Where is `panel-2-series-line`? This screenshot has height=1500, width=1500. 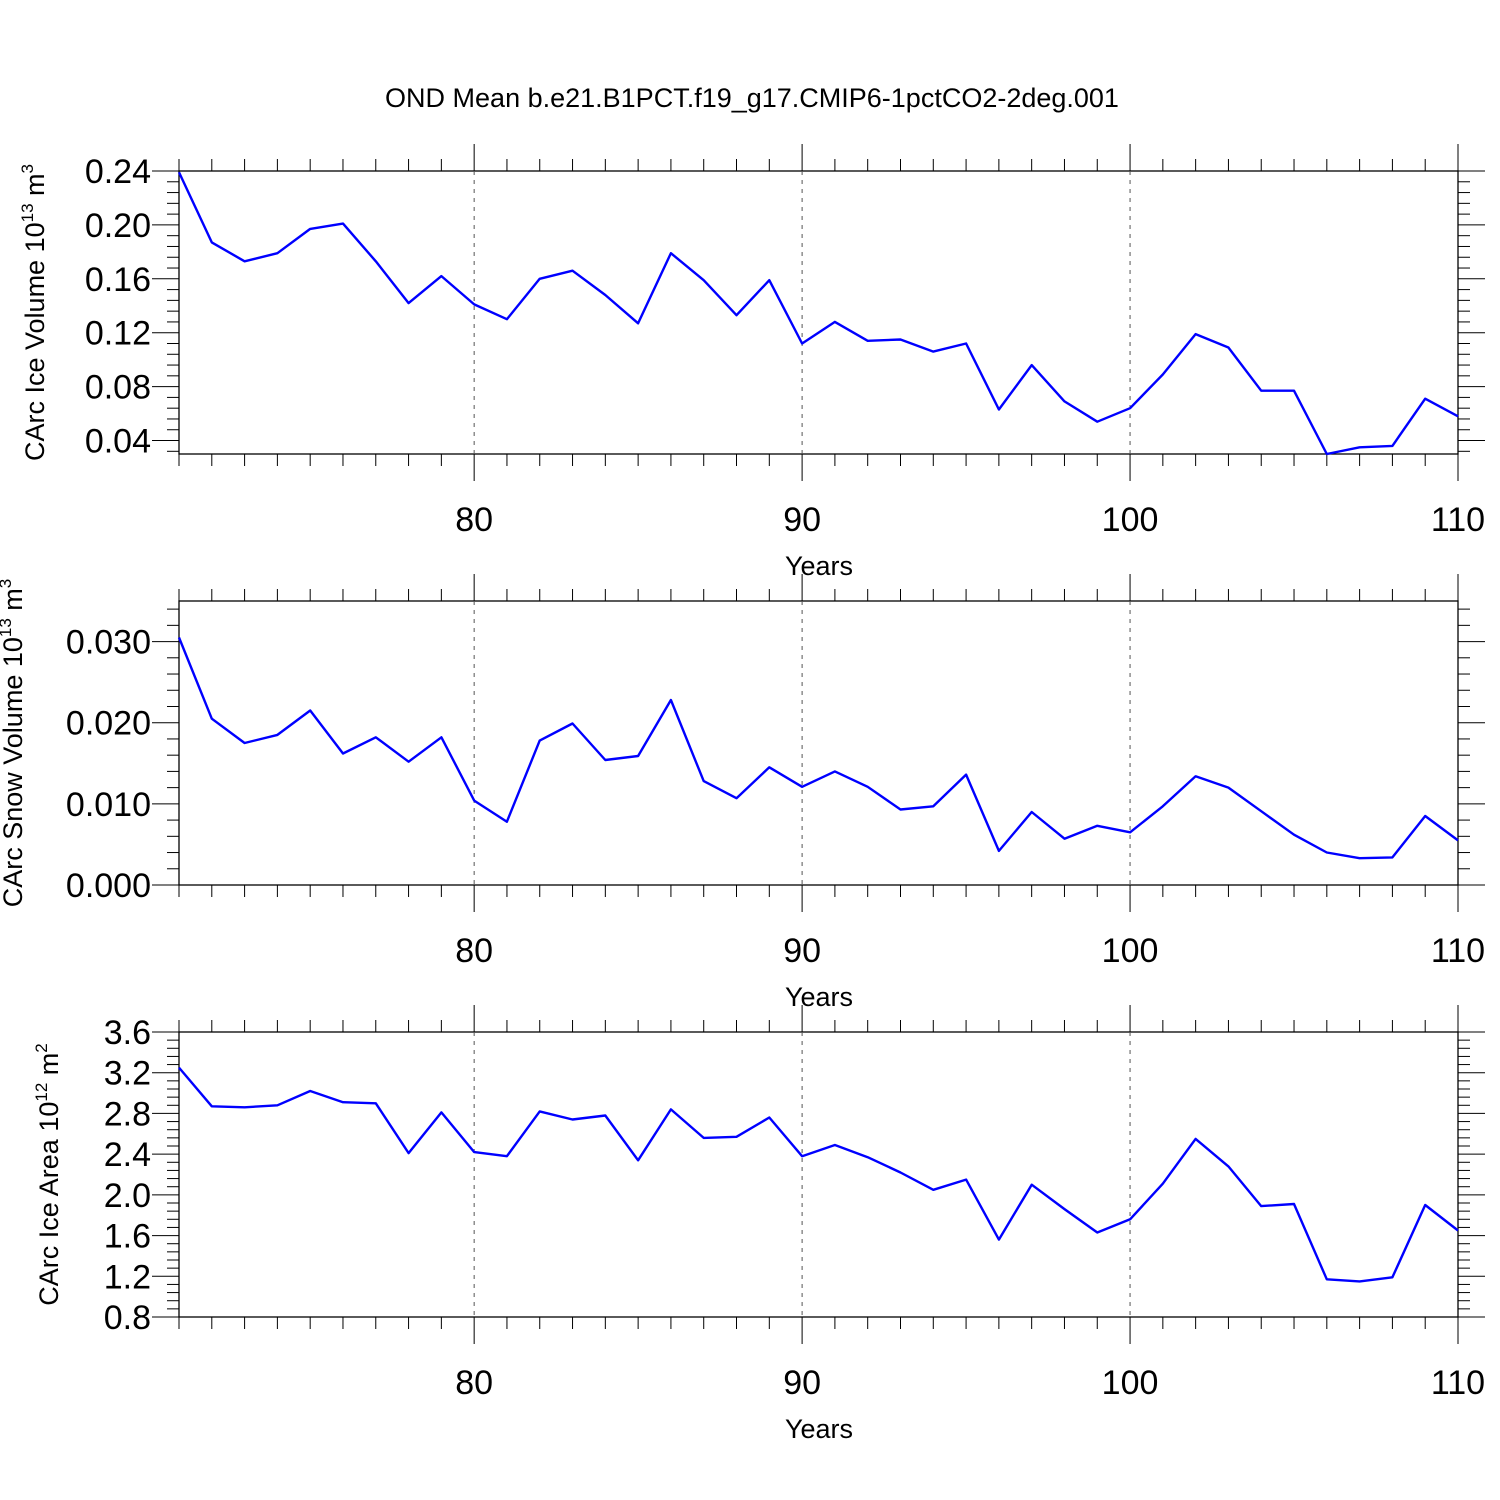 panel-2-series-line is located at coordinates (818, 748).